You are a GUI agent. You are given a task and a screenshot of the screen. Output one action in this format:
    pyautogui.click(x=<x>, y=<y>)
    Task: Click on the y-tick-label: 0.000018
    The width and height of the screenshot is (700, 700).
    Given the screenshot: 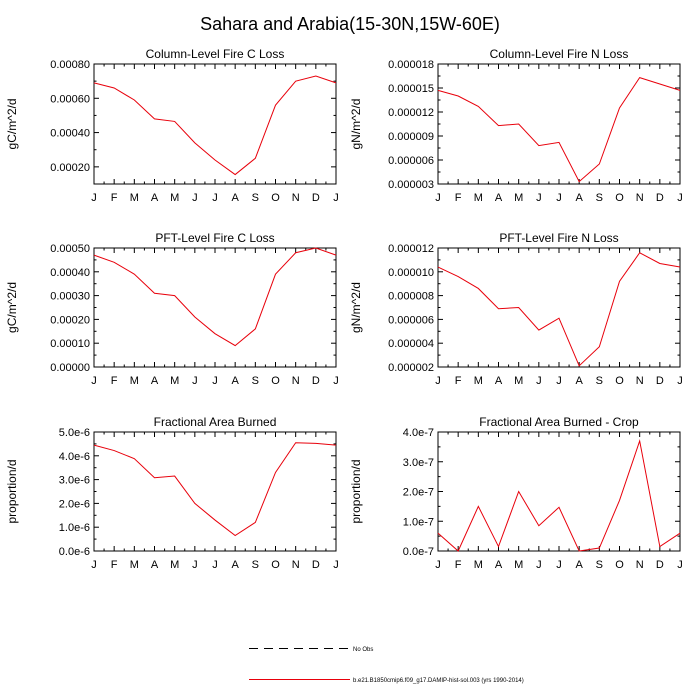 What is the action you would take?
    pyautogui.click(x=411, y=65)
    